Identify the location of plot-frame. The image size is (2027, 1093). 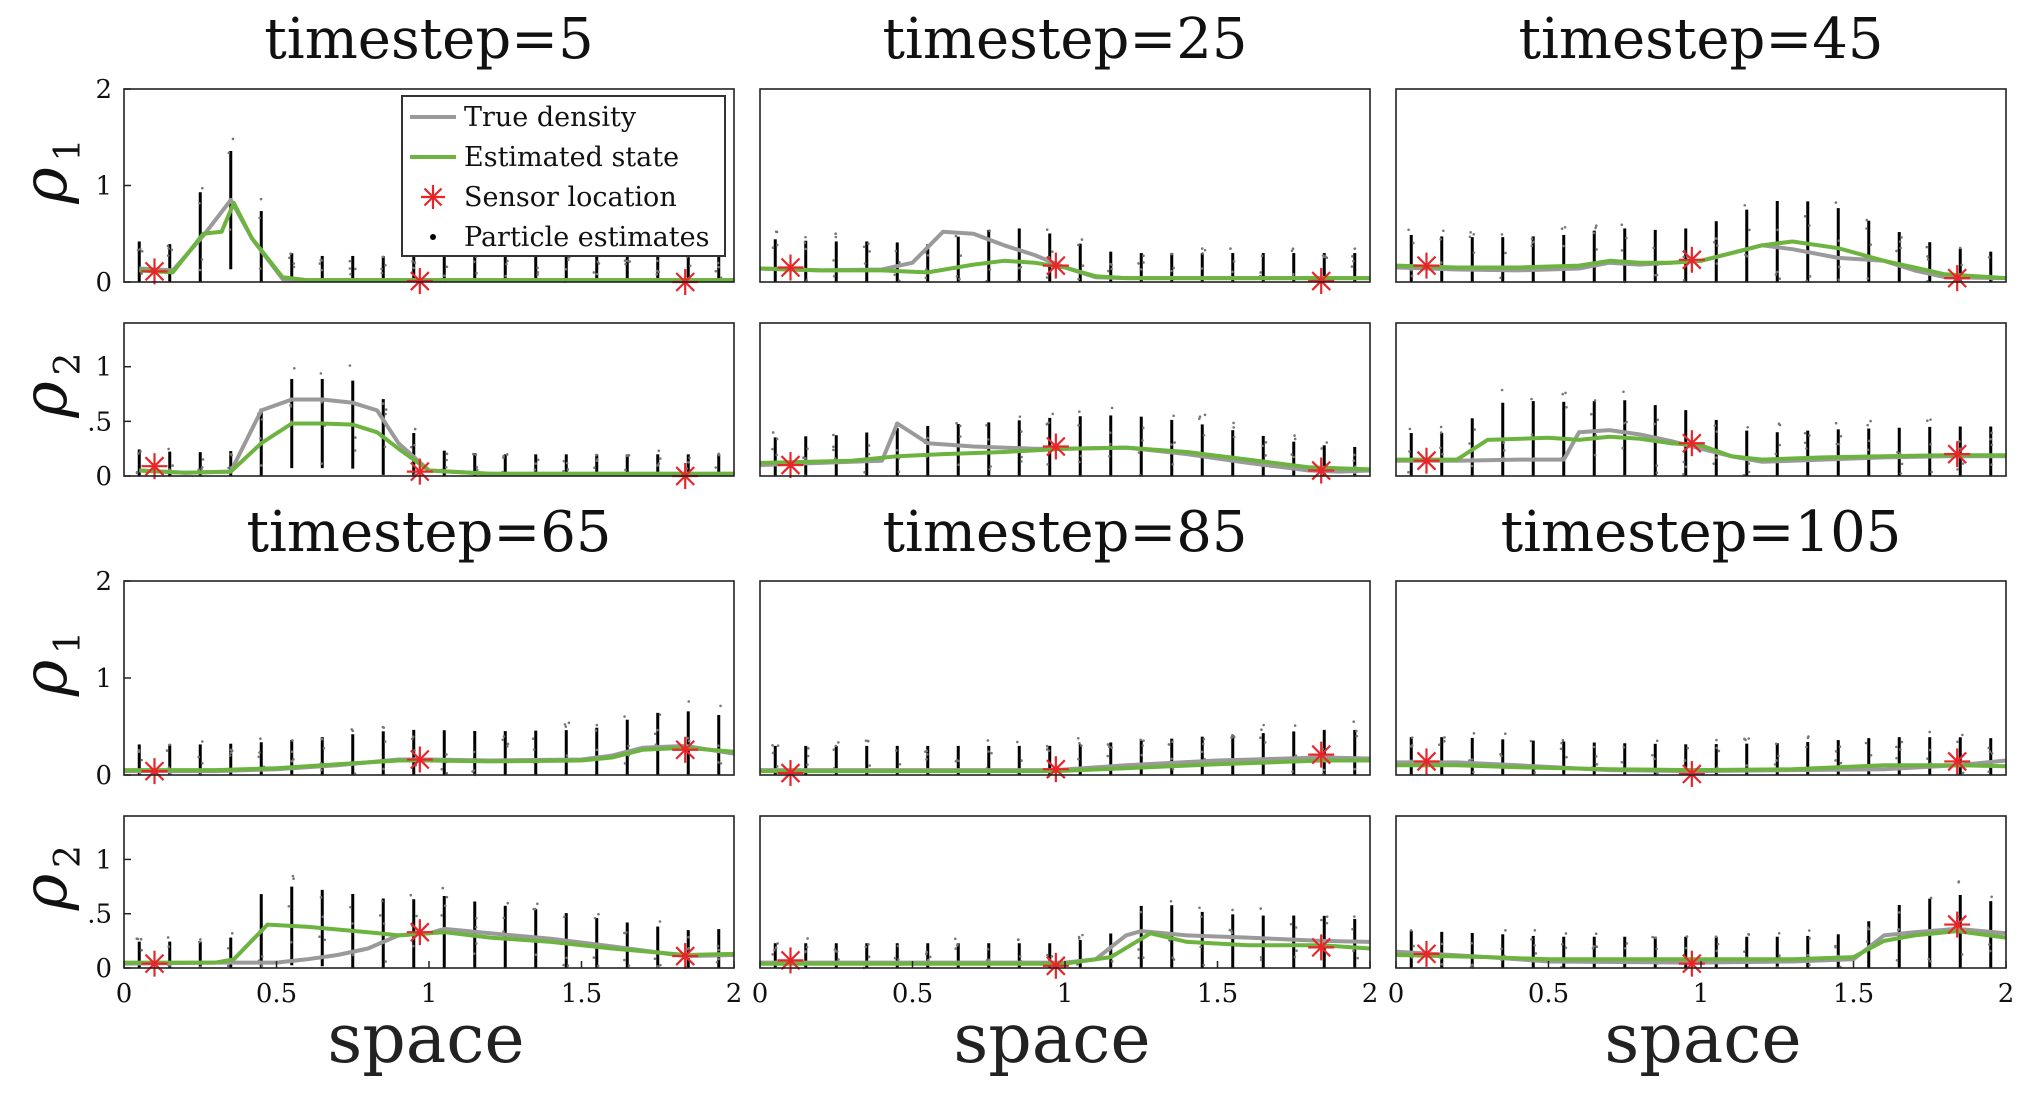
(1701, 892).